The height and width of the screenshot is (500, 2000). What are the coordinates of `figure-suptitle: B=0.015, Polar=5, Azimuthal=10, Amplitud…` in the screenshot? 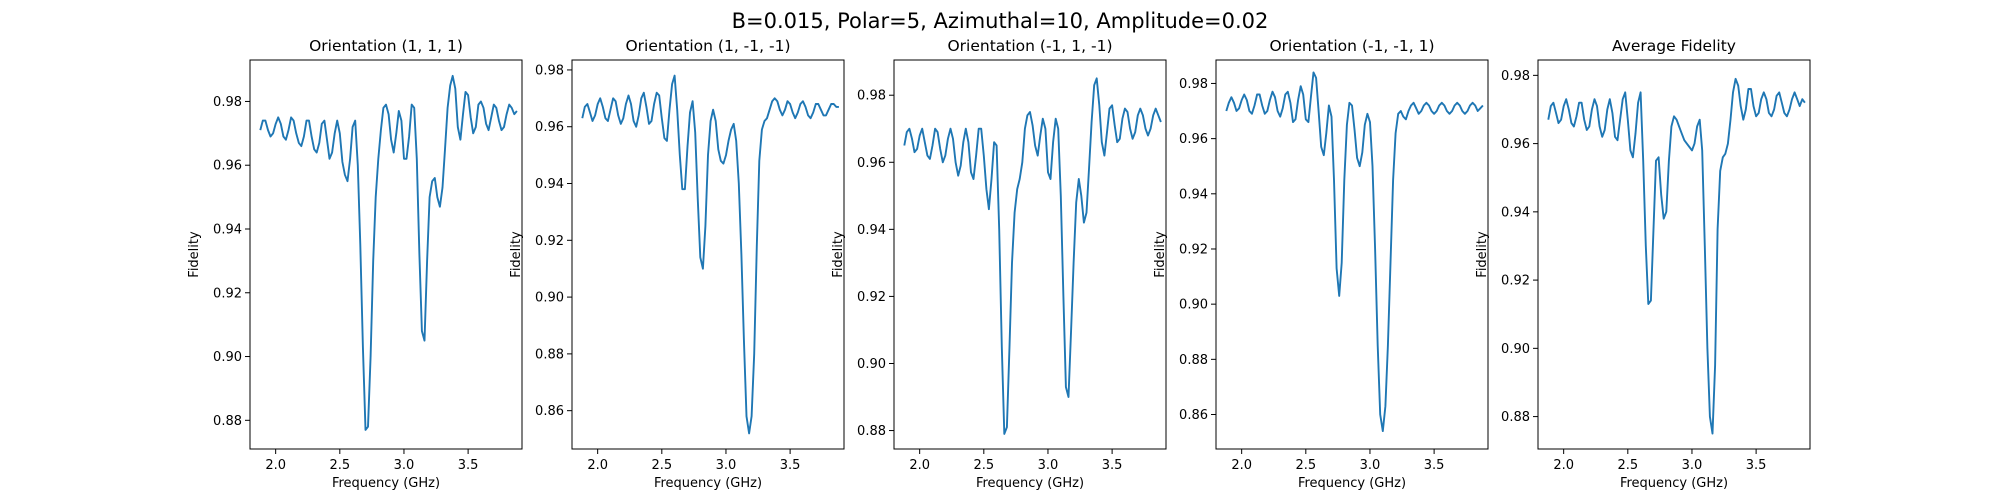 It's located at (1000, 21).